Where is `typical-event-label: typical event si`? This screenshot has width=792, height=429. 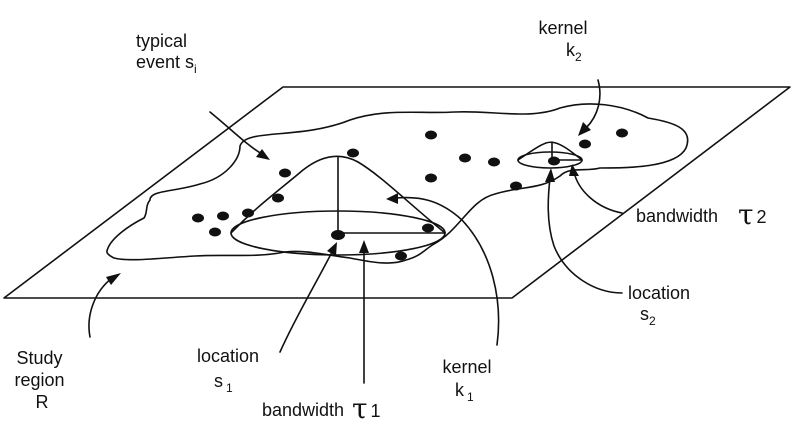
typical-event-label: typical event si is located at coordinates (166, 53).